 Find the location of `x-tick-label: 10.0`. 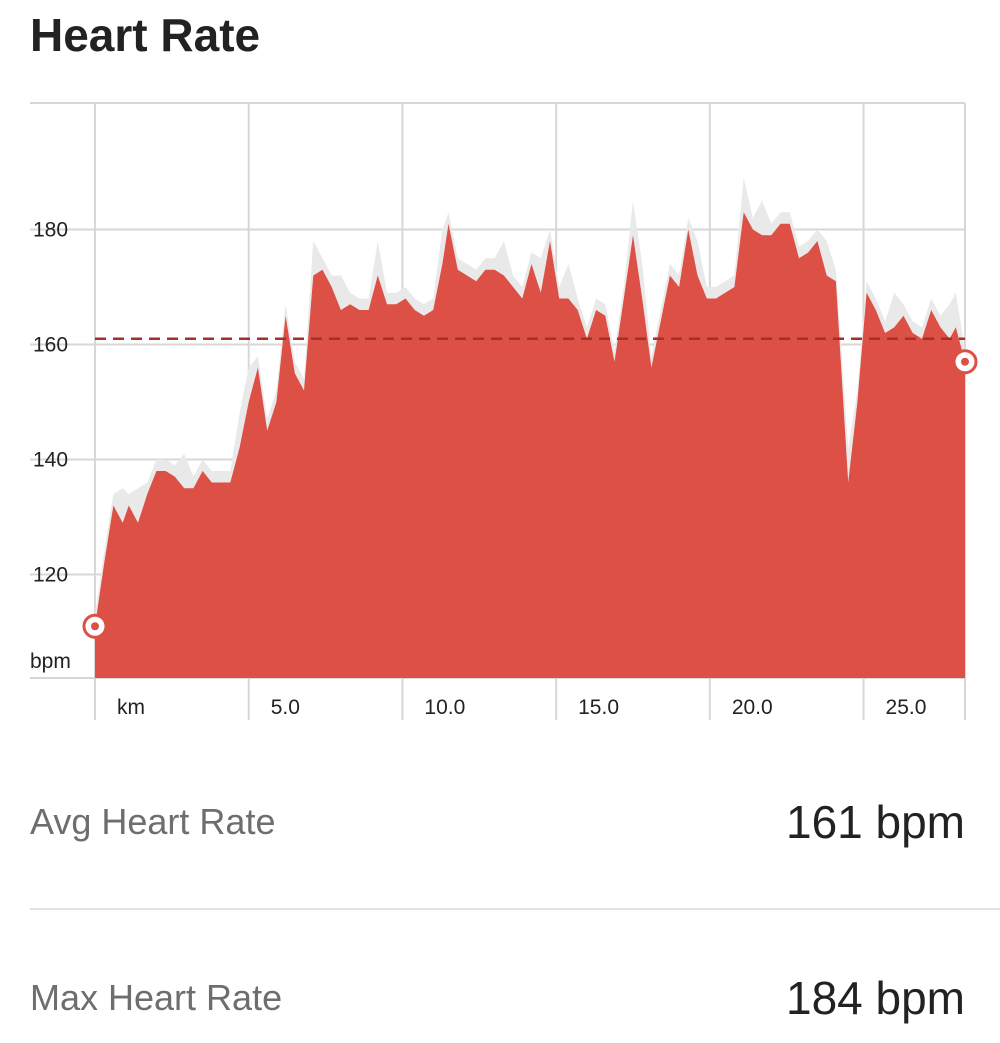

x-tick-label: 10.0 is located at coordinates (444, 707).